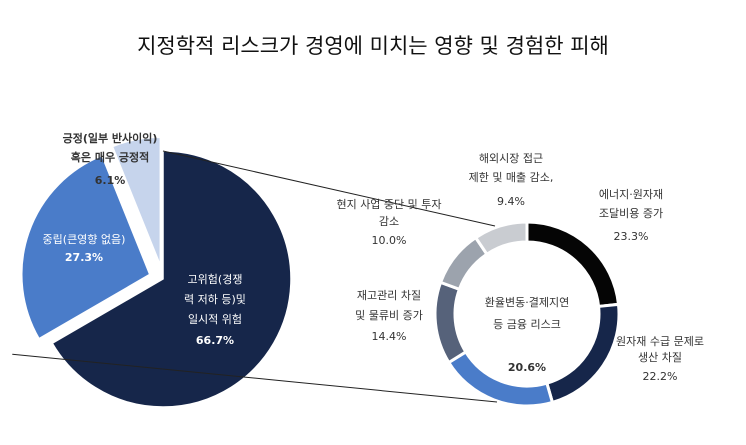 This screenshot has height=445, width=746. What do you see at coordinates (631, 194) in the screenshot?
I see `donut-label-0-line: 에너지·원자재` at bounding box center [631, 194].